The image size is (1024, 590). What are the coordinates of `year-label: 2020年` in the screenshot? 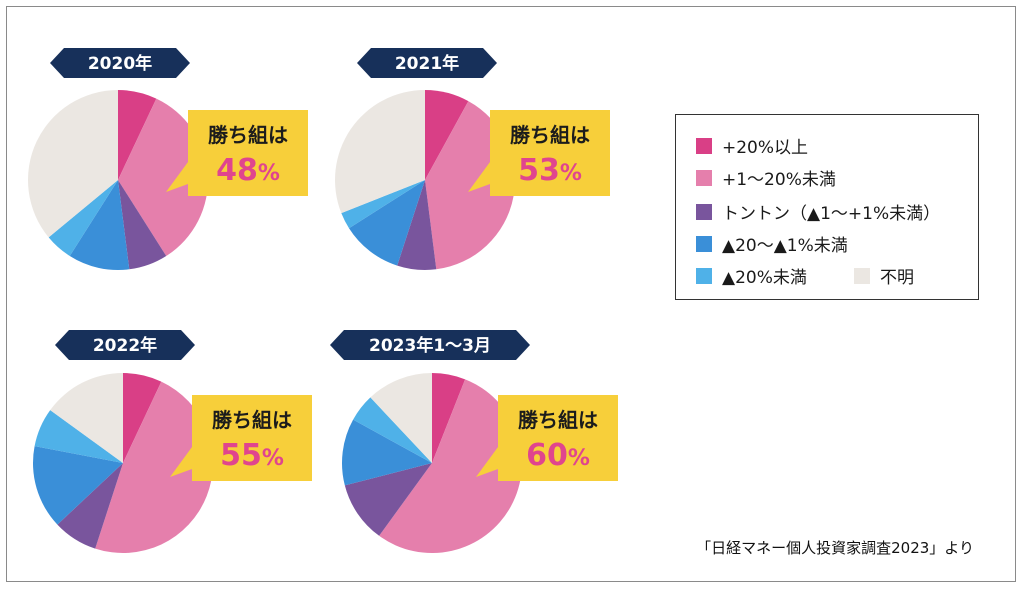 It's located at (120, 63).